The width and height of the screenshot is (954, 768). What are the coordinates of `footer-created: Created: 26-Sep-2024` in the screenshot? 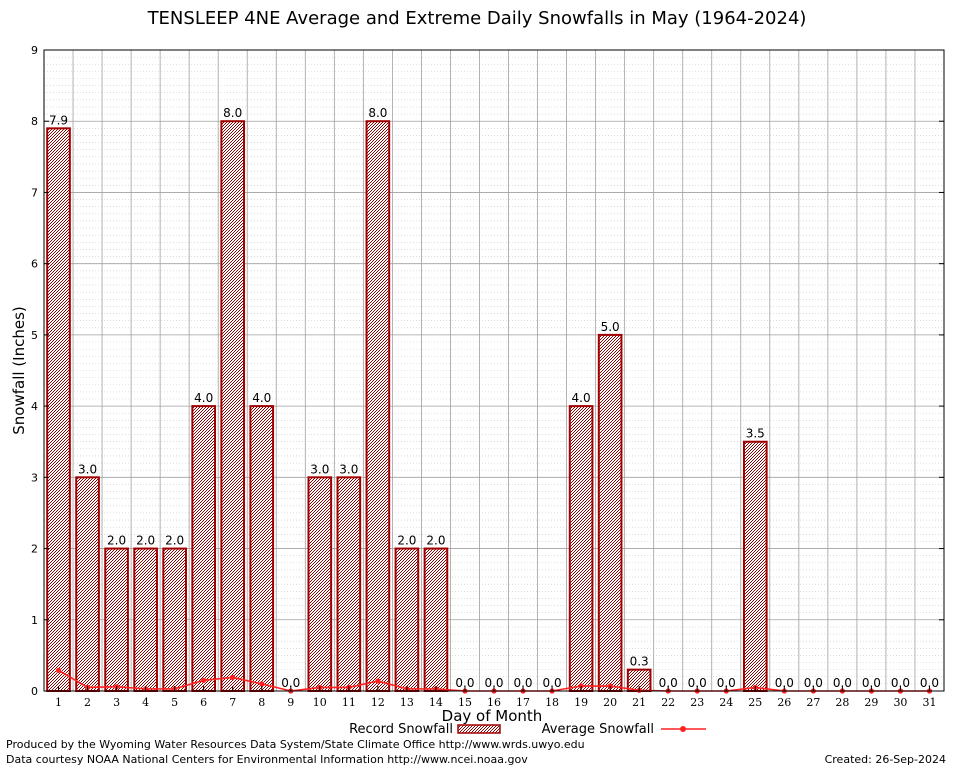 It's located at (885, 759).